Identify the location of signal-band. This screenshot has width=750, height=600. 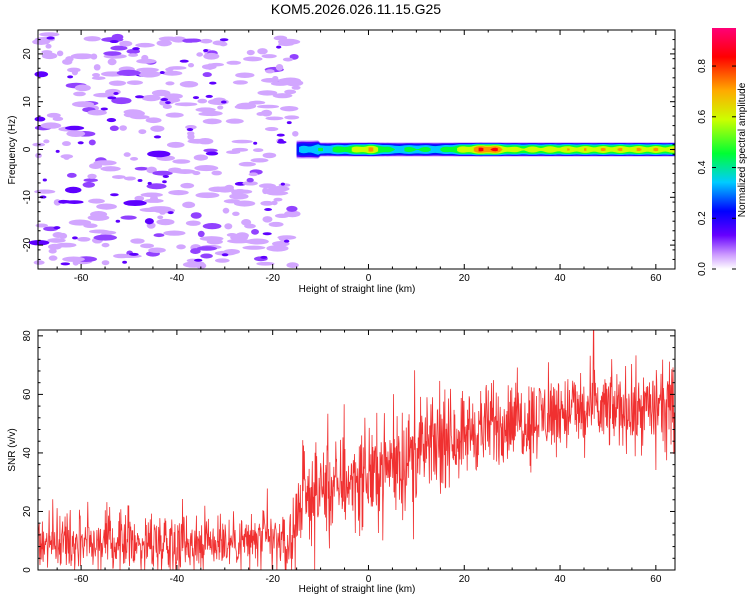
(485, 149).